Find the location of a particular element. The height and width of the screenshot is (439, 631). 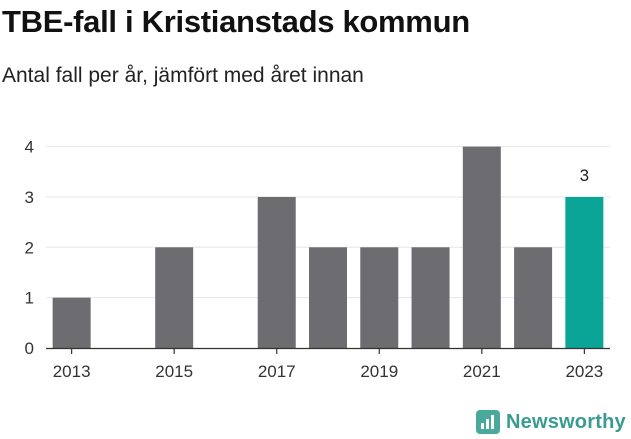

bar-2020 is located at coordinates (430, 297).